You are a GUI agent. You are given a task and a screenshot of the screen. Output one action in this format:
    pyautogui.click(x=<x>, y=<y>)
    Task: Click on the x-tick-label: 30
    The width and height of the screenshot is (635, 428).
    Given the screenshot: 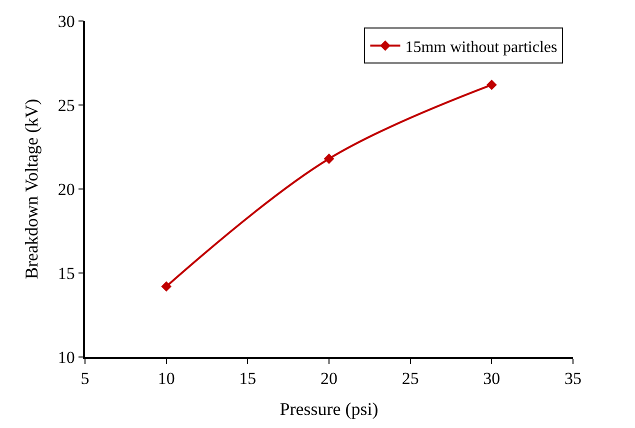 What is the action you would take?
    pyautogui.click(x=491, y=378)
    